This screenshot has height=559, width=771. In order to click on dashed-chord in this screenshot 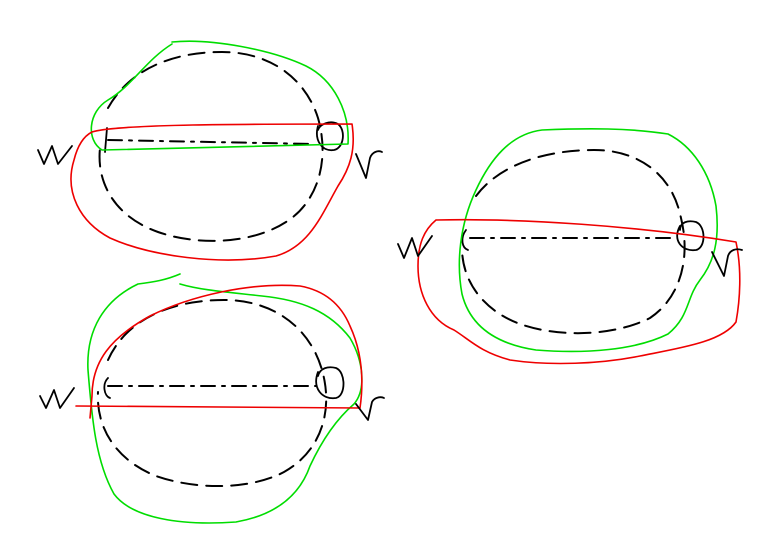, I will do `click(211, 142)`.